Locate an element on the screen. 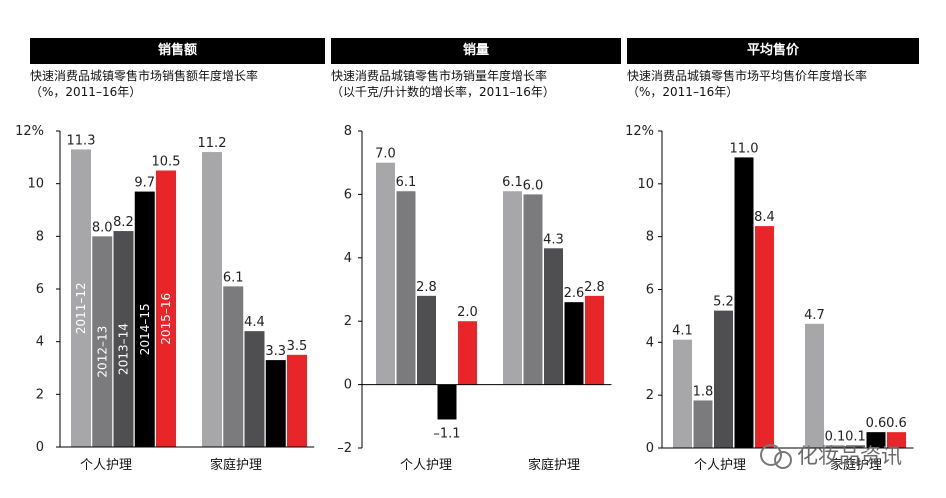 Image resolution: width=946 pixels, height=498 pixels. sales-value-label: 4.4 is located at coordinates (254, 322).